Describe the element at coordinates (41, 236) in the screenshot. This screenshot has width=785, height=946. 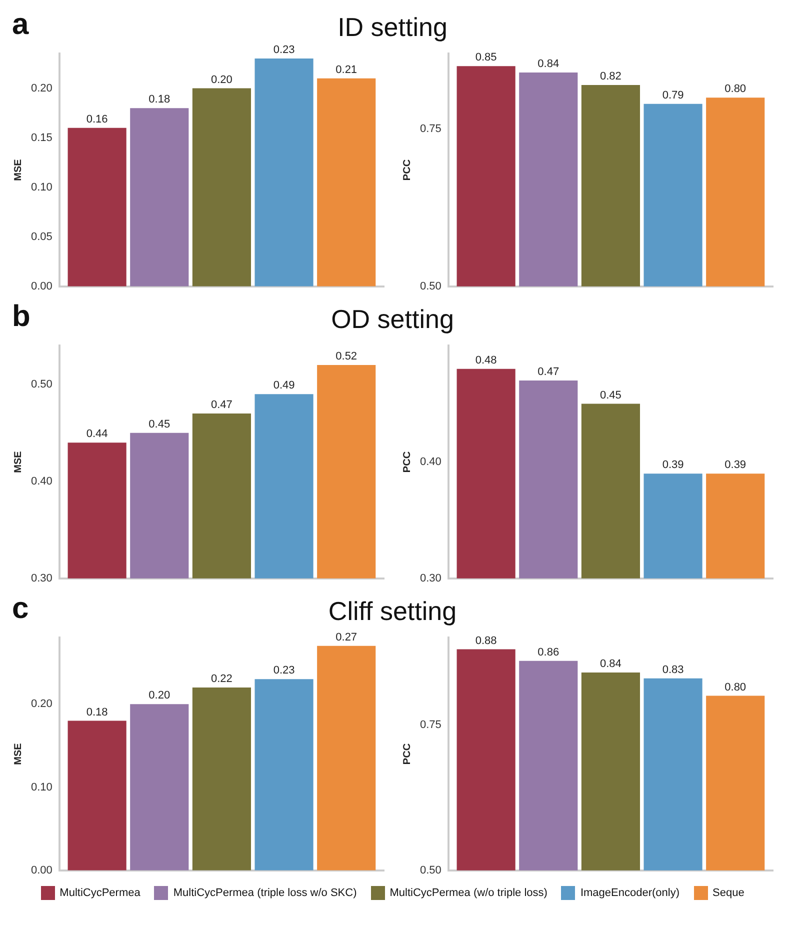
I see `y-tick-label: 0.05` at that location.